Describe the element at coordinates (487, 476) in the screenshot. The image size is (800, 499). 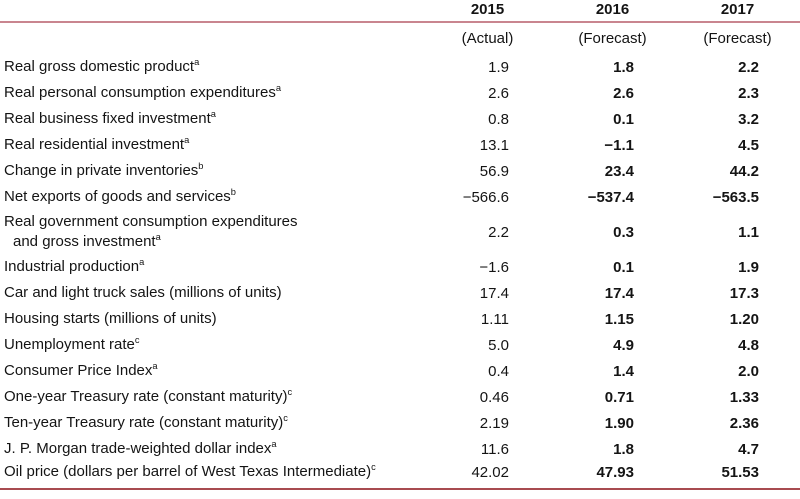
I see `cell-2015: 42.02` at that location.